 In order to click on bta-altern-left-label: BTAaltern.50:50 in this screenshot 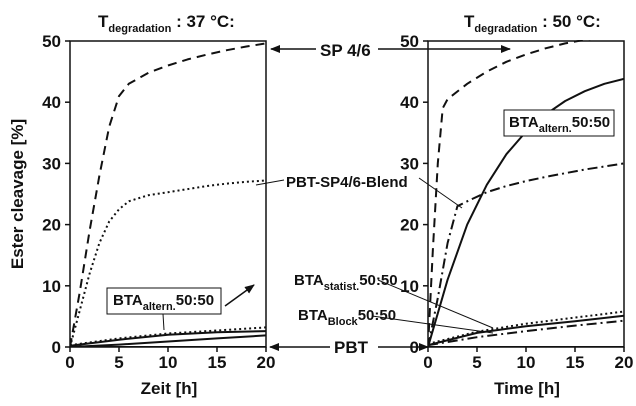, I will do `click(163, 302)`.